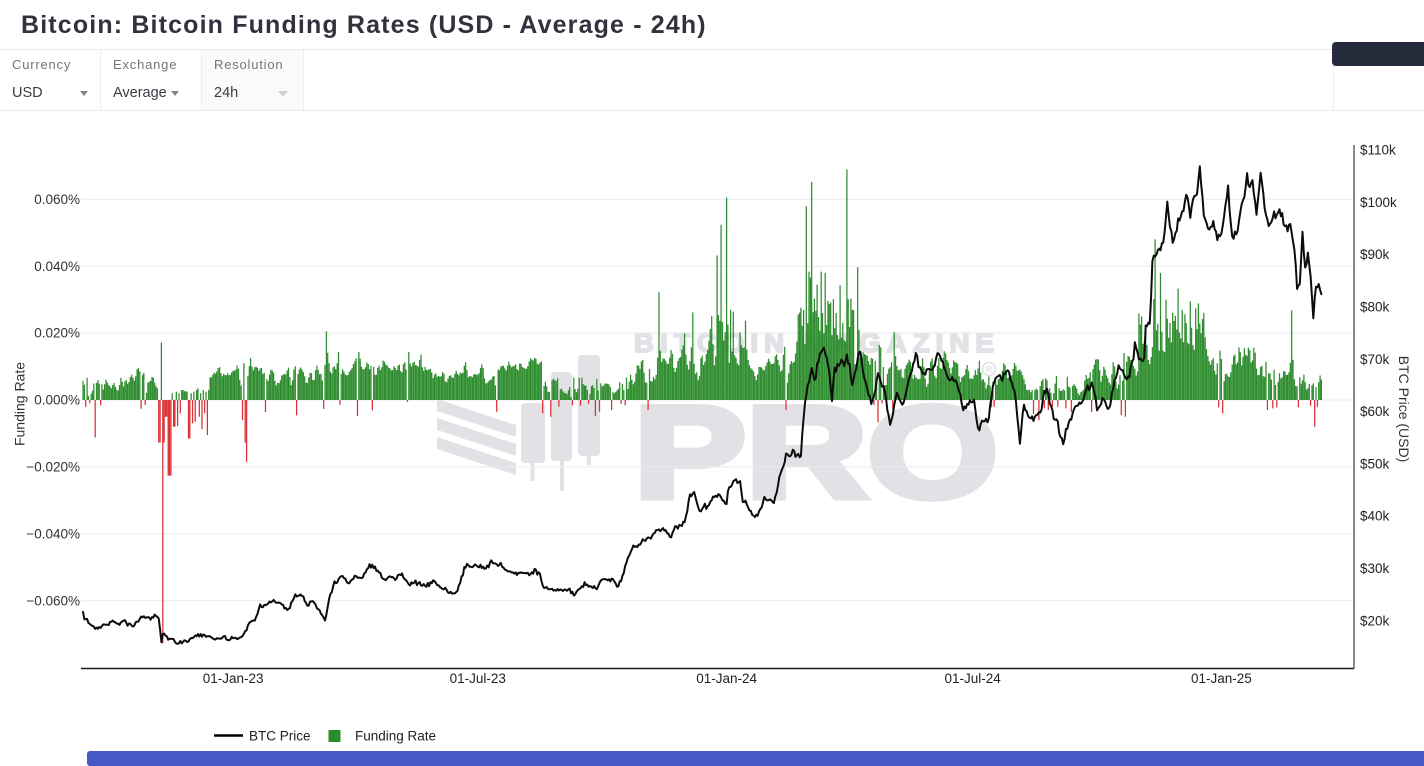 The image size is (1424, 766). I want to click on svg-text: 0.000%, so click(57, 400).